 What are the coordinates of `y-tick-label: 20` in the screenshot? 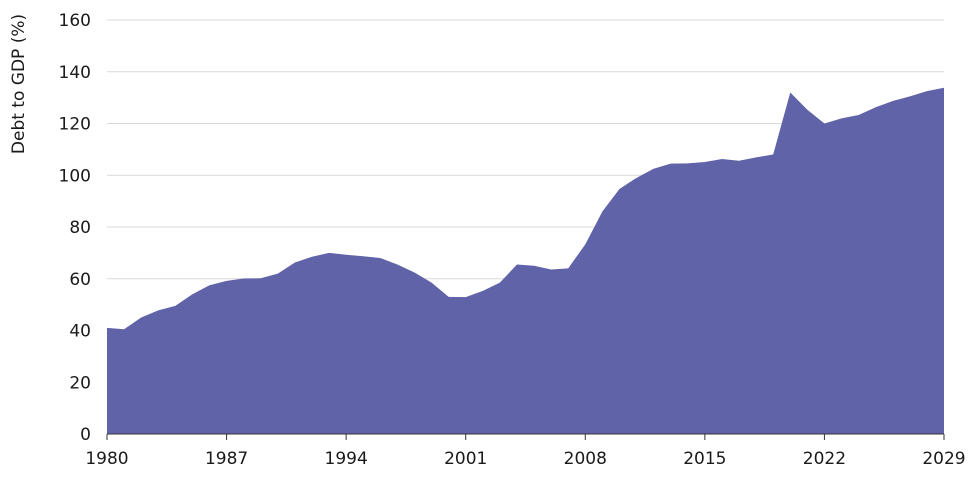 It's located at (80, 383).